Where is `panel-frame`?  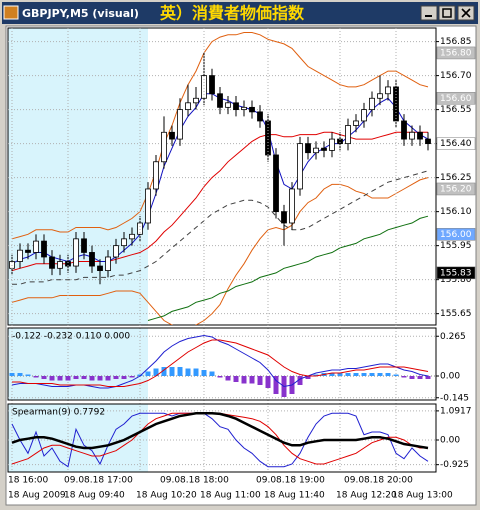 panel-frame is located at coordinates (222, 364).